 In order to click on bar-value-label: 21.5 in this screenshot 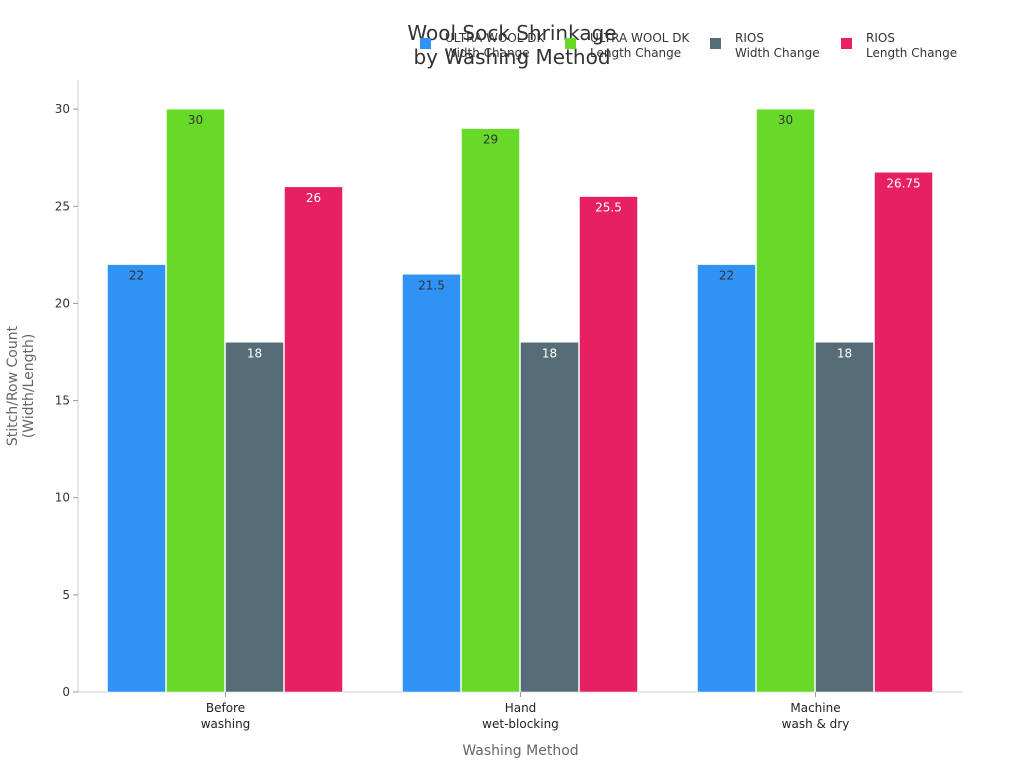, I will do `click(431, 285)`.